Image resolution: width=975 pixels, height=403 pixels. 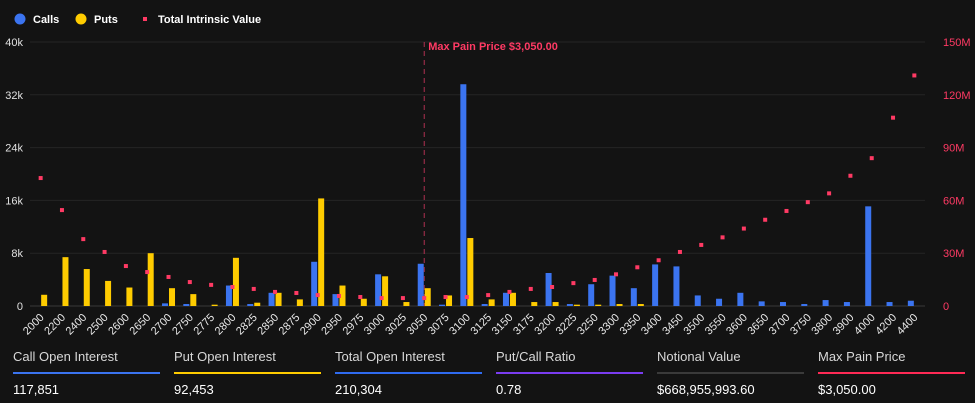 I want to click on y-left-tick-label: 32k, so click(x=14, y=96).